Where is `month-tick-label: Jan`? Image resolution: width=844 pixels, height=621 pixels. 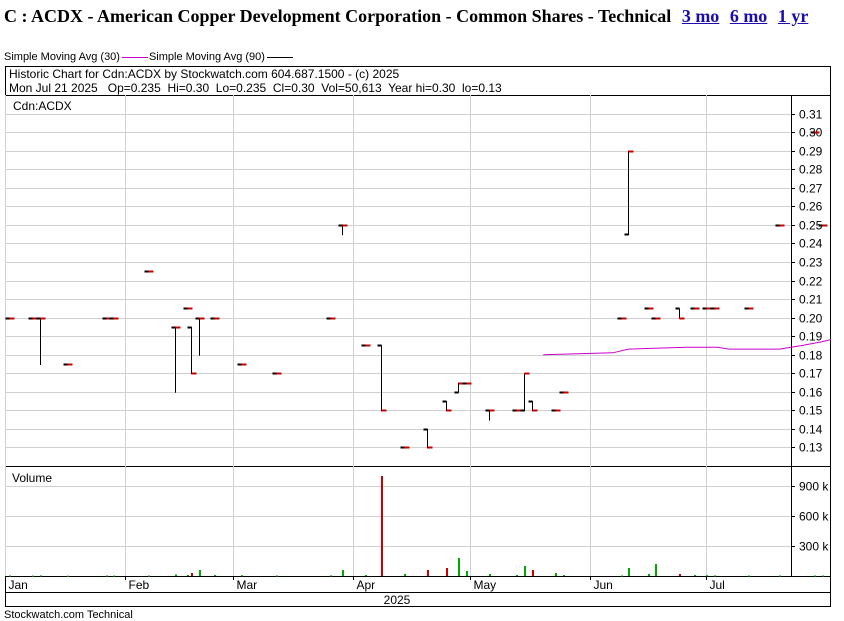 month-tick-label: Jan is located at coordinates (18, 585).